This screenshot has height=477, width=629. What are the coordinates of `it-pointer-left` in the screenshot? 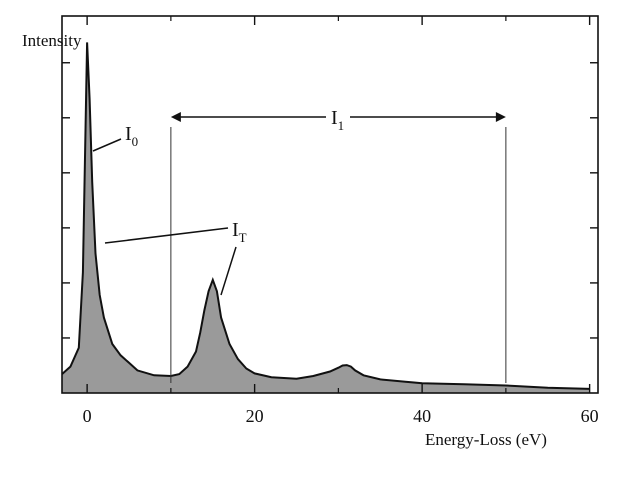 It's located at (166, 235).